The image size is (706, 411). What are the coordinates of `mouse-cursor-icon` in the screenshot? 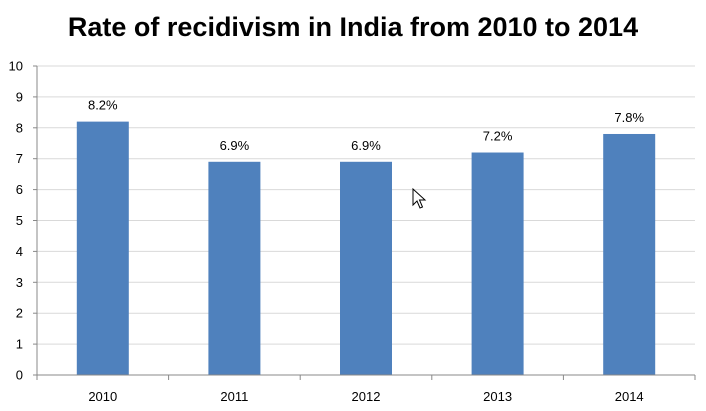 It's located at (419, 198).